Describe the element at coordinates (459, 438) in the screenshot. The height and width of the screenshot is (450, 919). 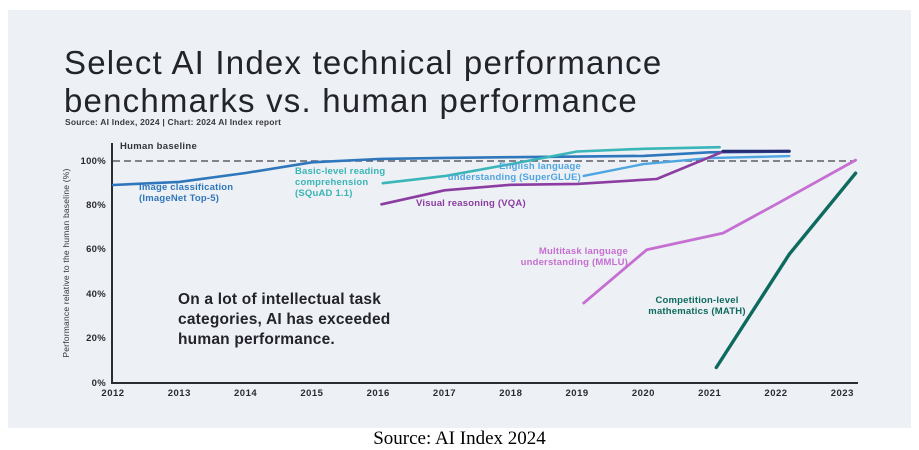
I see `bottom-caption: Source: AI Index 2024` at that location.